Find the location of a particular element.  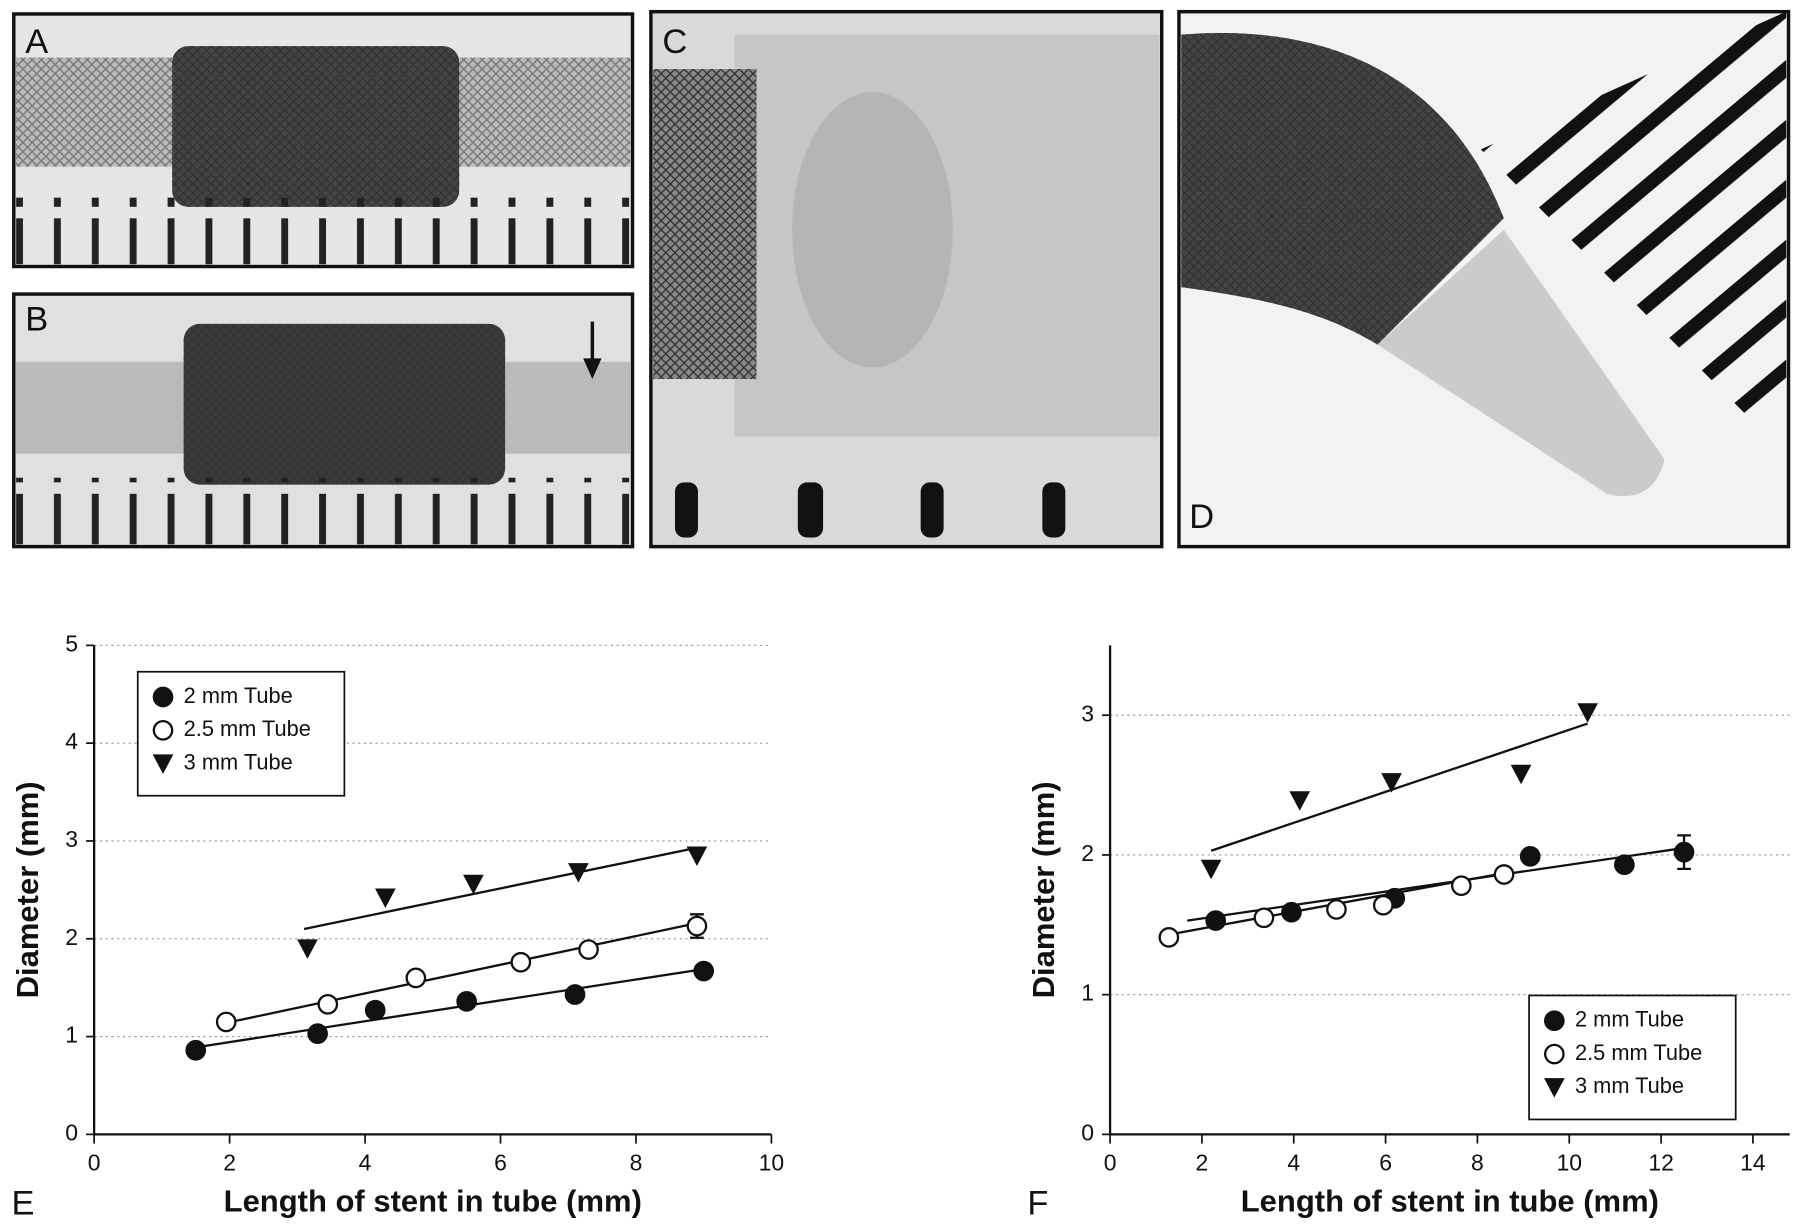

panel-label: C is located at coordinates (674, 42).